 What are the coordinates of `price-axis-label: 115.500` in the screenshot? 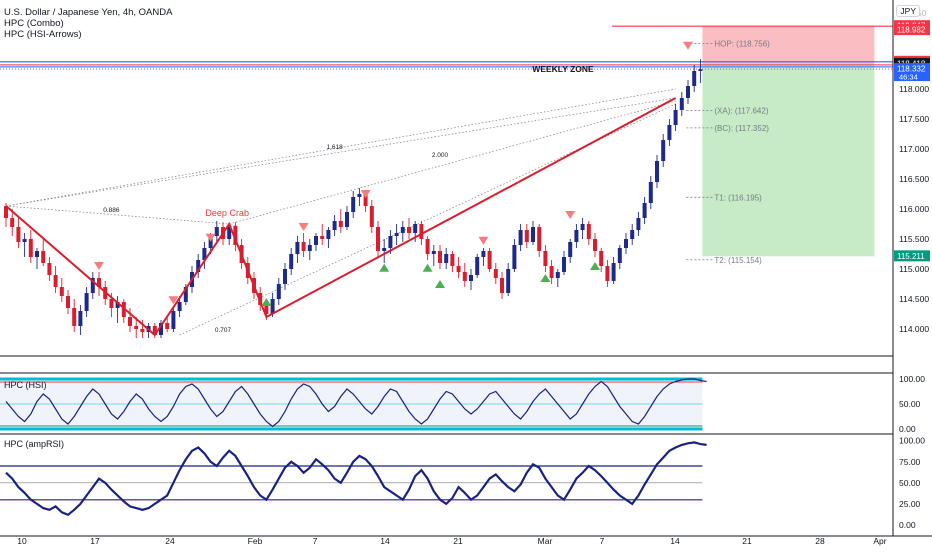 It's located at (914, 239).